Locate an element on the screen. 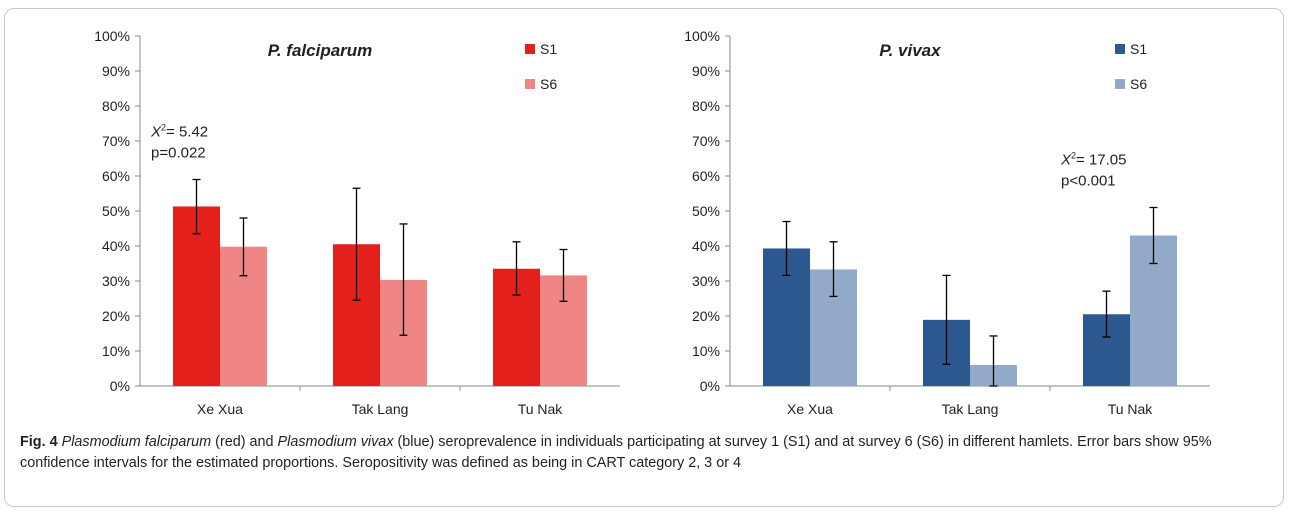 The height and width of the screenshot is (515, 1290). caption-species-vivax: Plasmodium vivax is located at coordinates (335, 442).